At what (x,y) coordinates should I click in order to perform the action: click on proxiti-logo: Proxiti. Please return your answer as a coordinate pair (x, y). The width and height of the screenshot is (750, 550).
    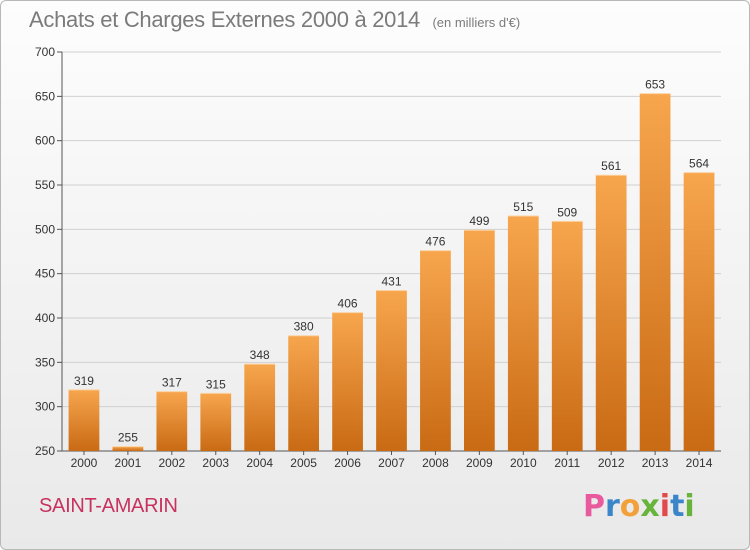
    Looking at the image, I should click on (639, 506).